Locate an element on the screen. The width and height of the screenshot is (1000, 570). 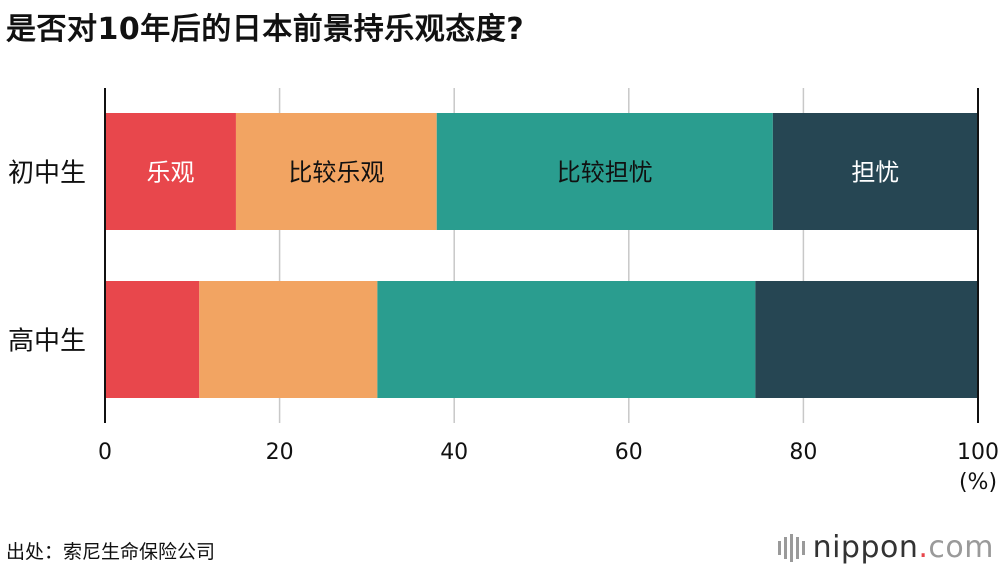
logo-text: nippon.com is located at coordinates (903, 547).